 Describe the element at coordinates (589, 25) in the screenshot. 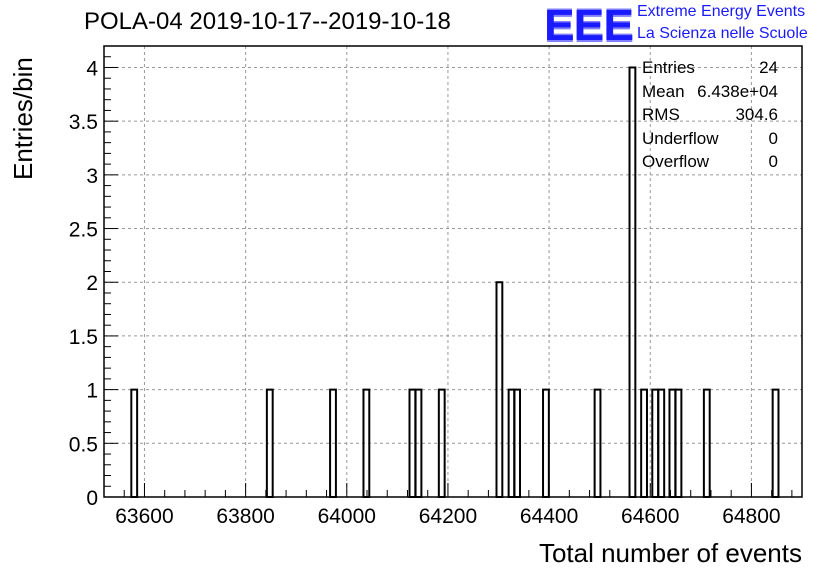

I see `eee-logo: EEE` at that location.